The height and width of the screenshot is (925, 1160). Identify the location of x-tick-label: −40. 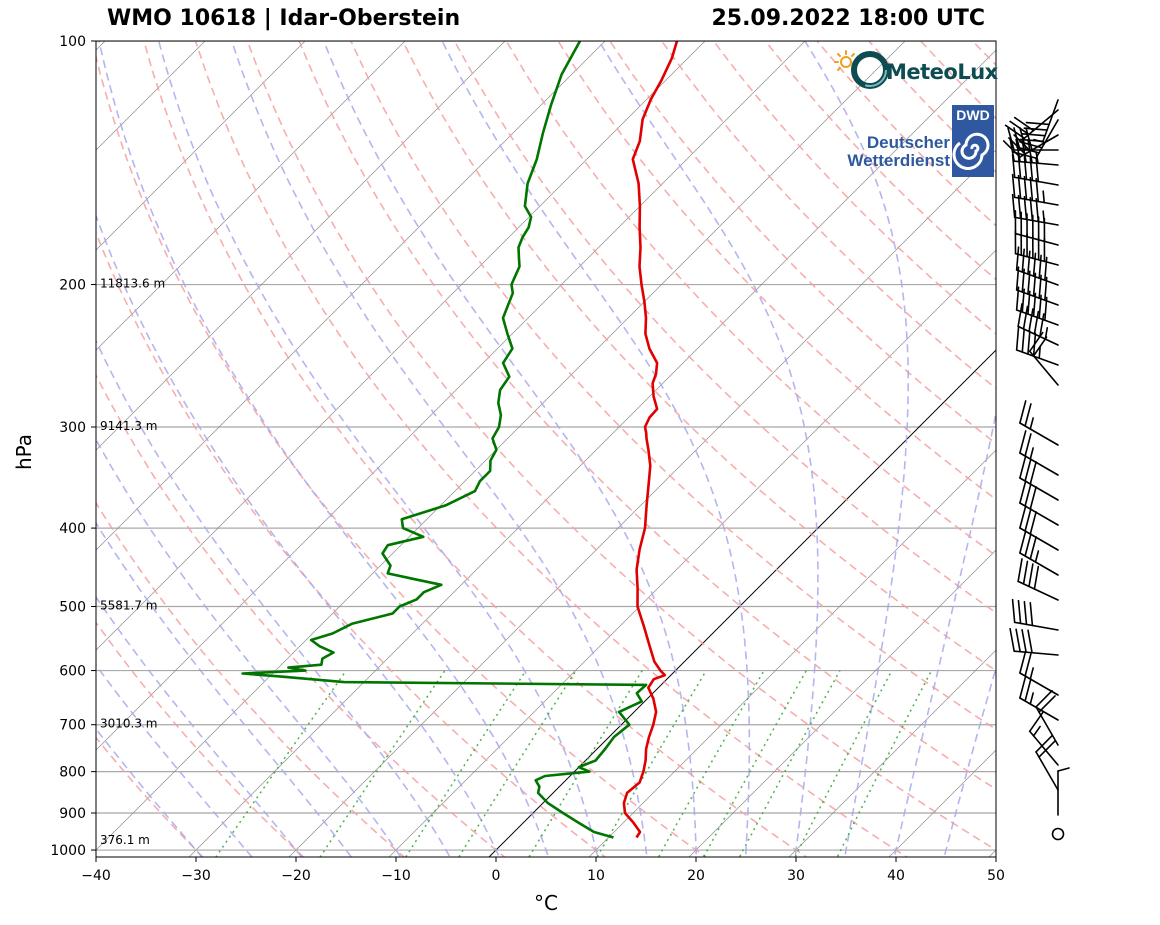
(96, 876).